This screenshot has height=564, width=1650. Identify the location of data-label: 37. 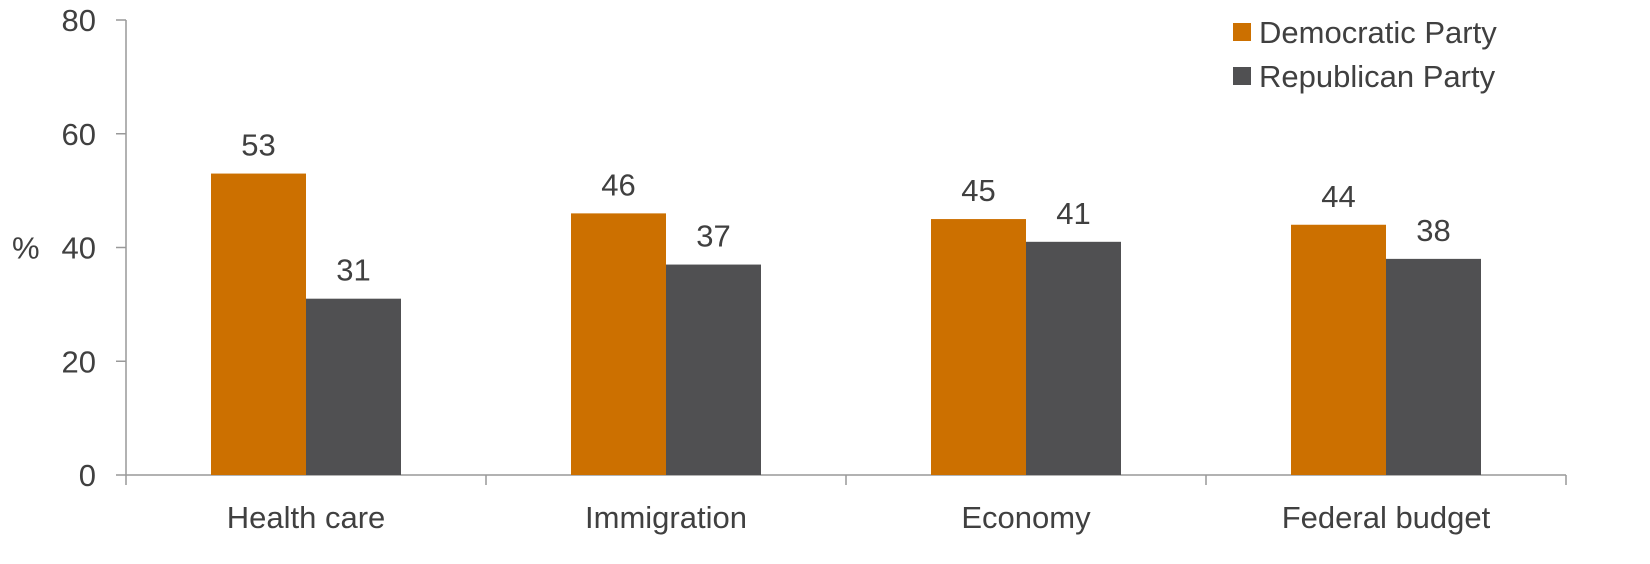
(713, 236).